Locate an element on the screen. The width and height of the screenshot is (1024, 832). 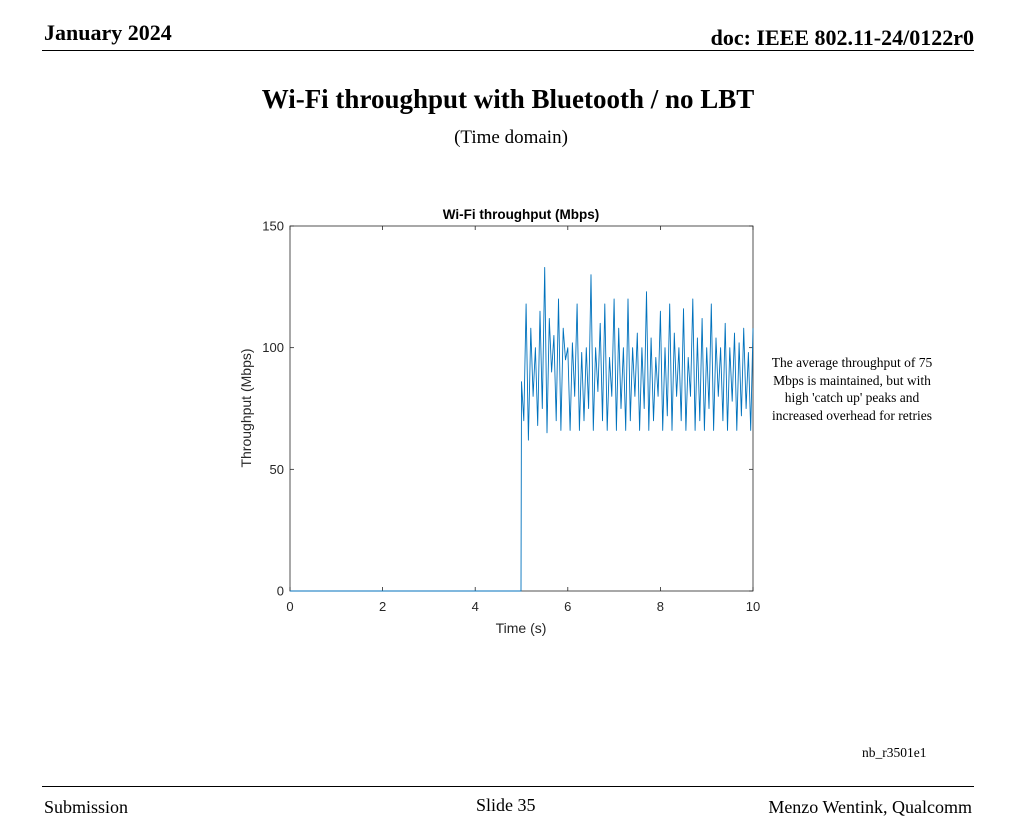
slide-title: Wi-Fi throughput with Bluetooth / no LBT is located at coordinates (508, 99).